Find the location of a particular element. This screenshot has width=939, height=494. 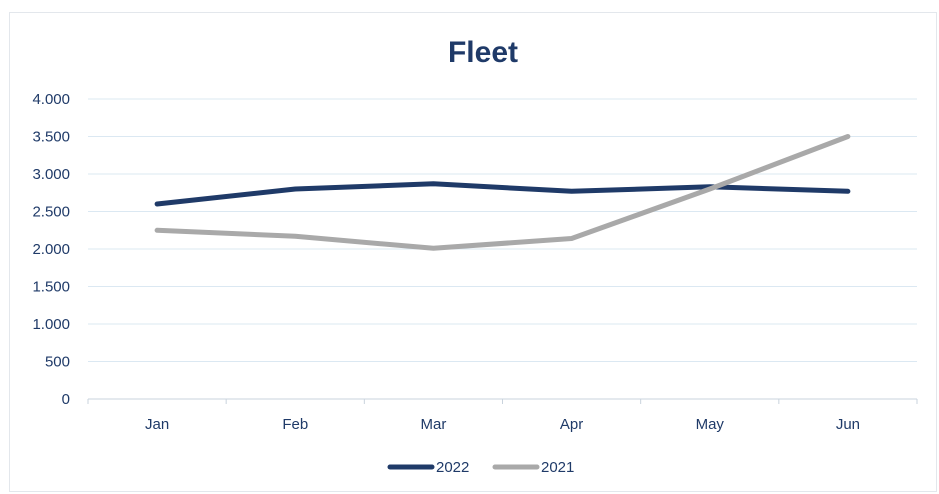

y-tick-label: 3.000 is located at coordinates (51, 174).